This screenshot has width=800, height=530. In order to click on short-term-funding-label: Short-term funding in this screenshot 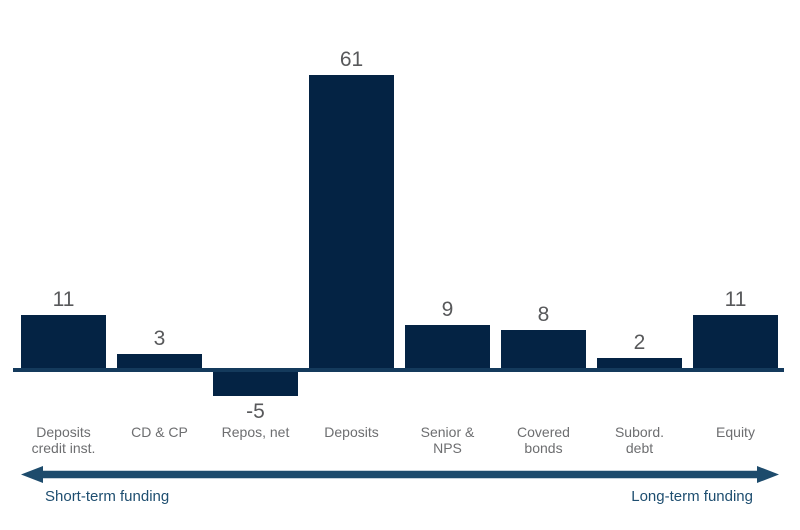, I will do `click(107, 496)`.